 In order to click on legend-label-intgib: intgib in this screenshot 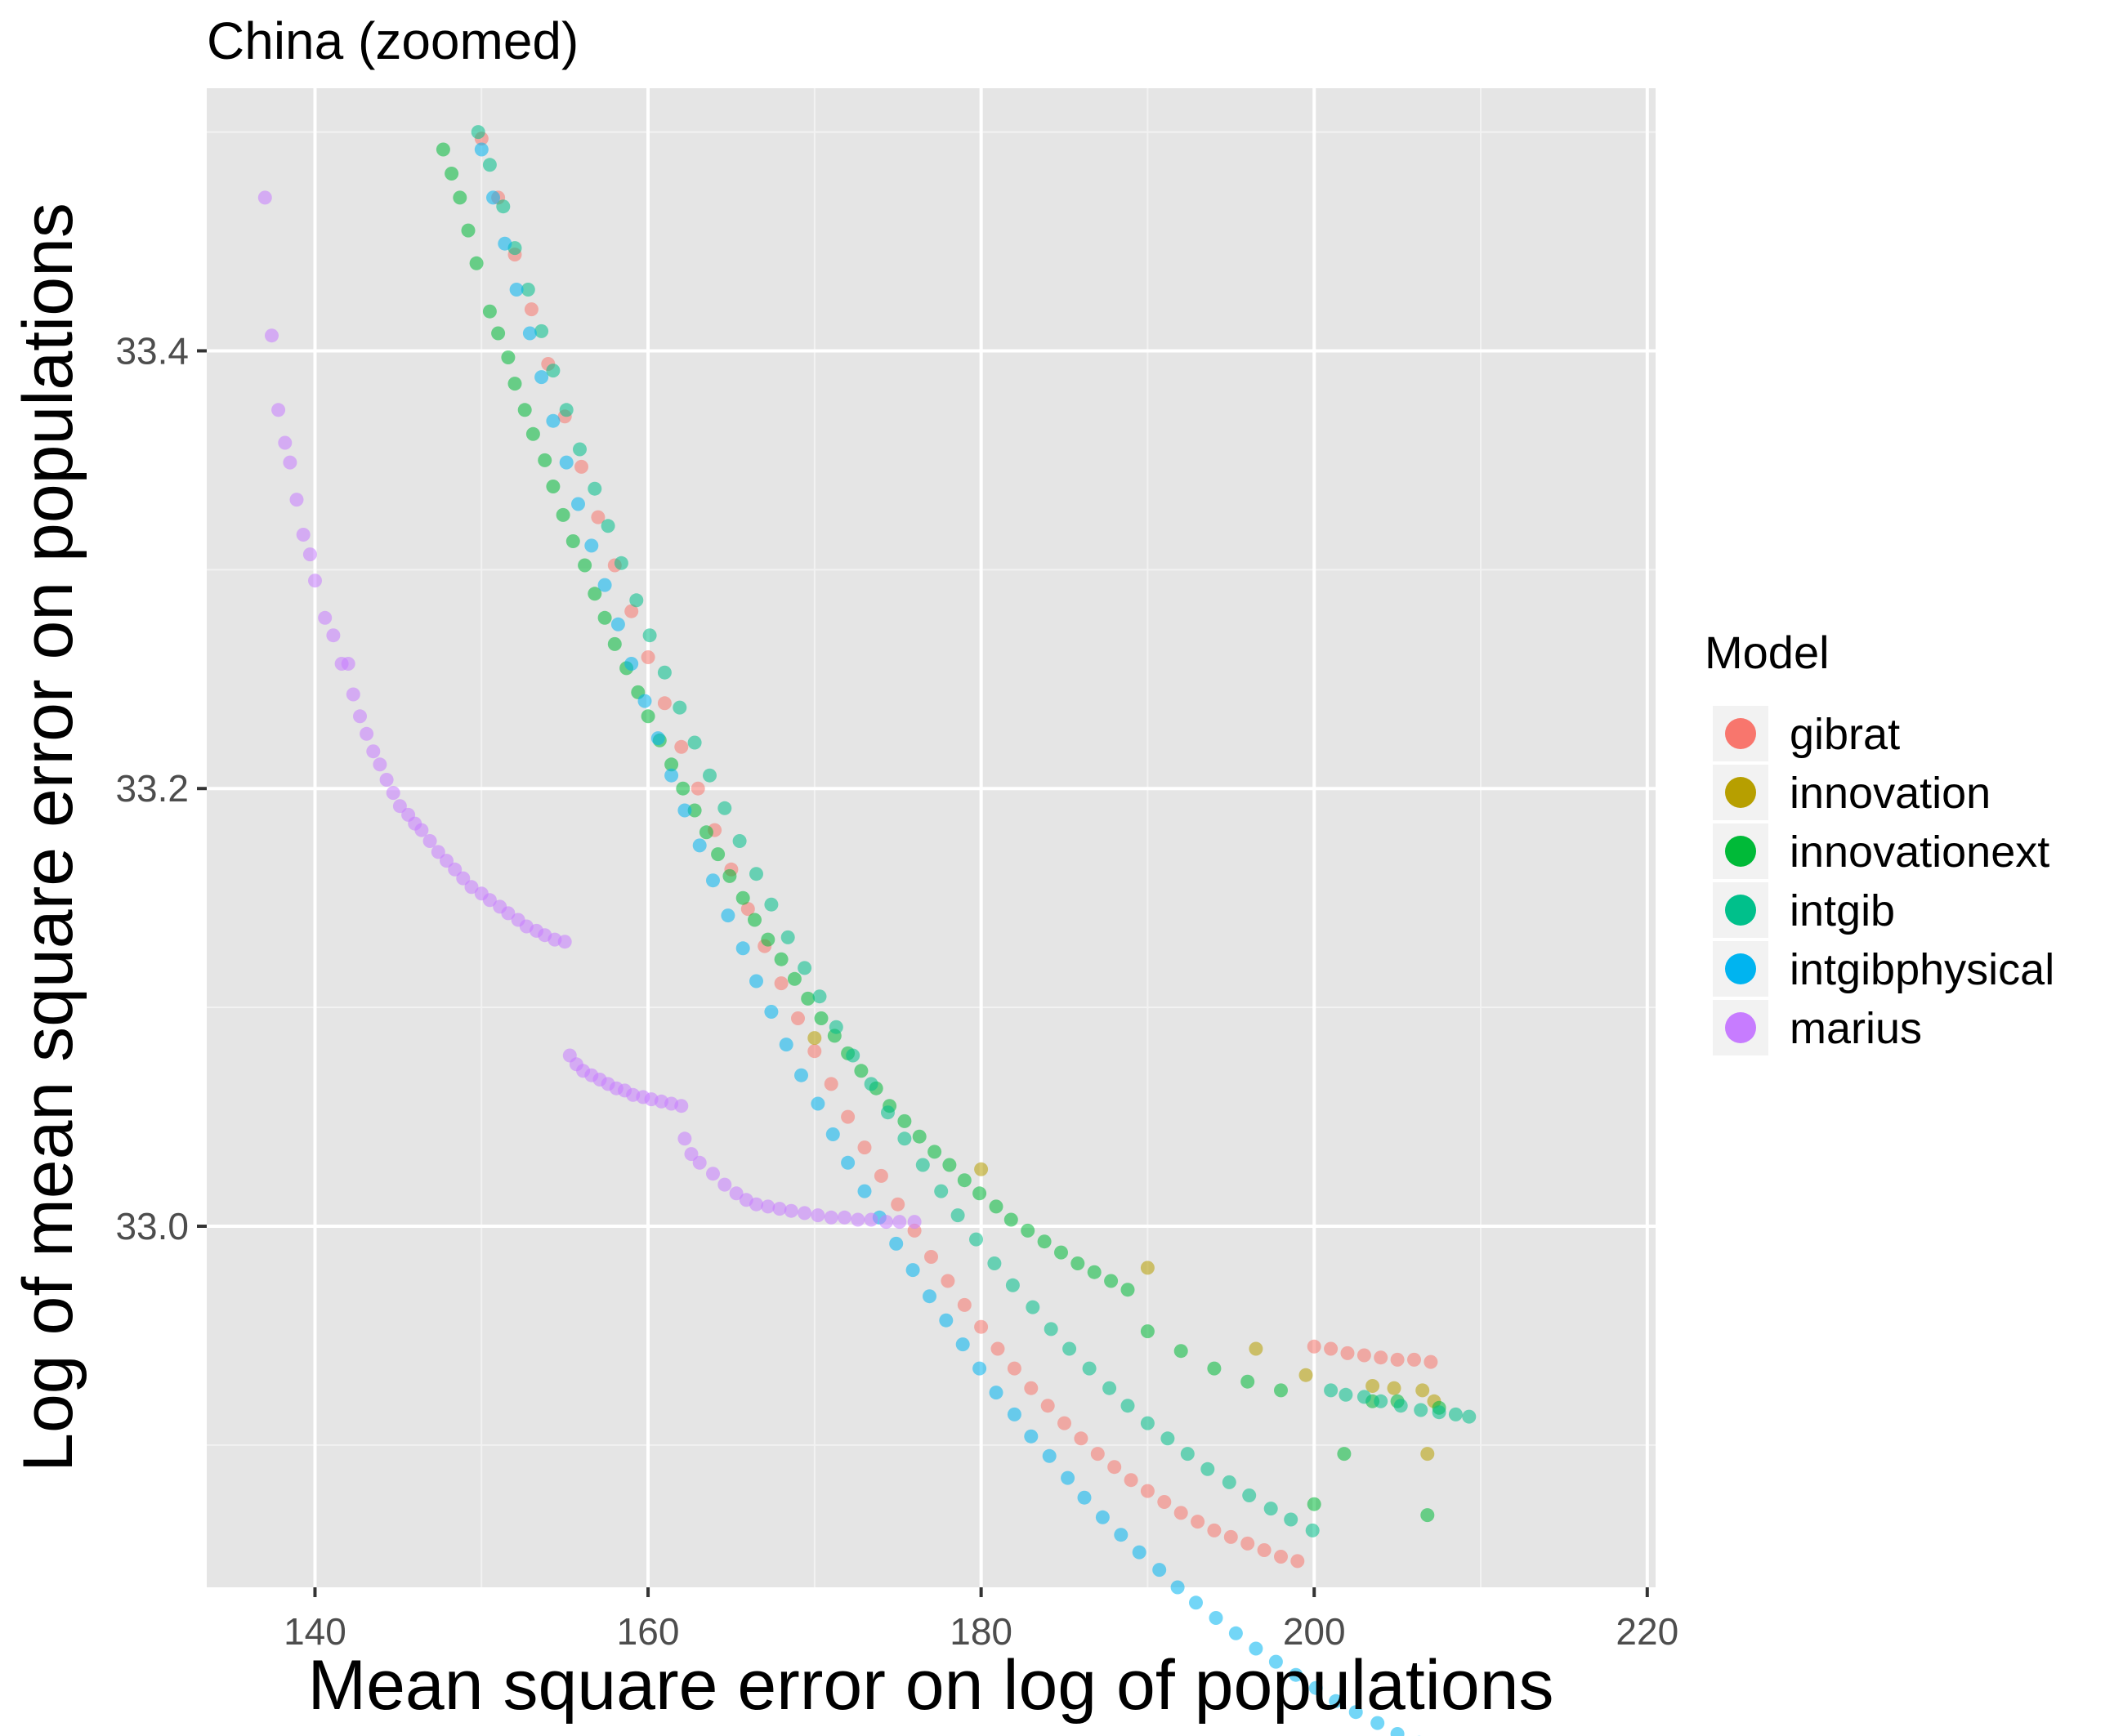, I will do `click(1843, 911)`.